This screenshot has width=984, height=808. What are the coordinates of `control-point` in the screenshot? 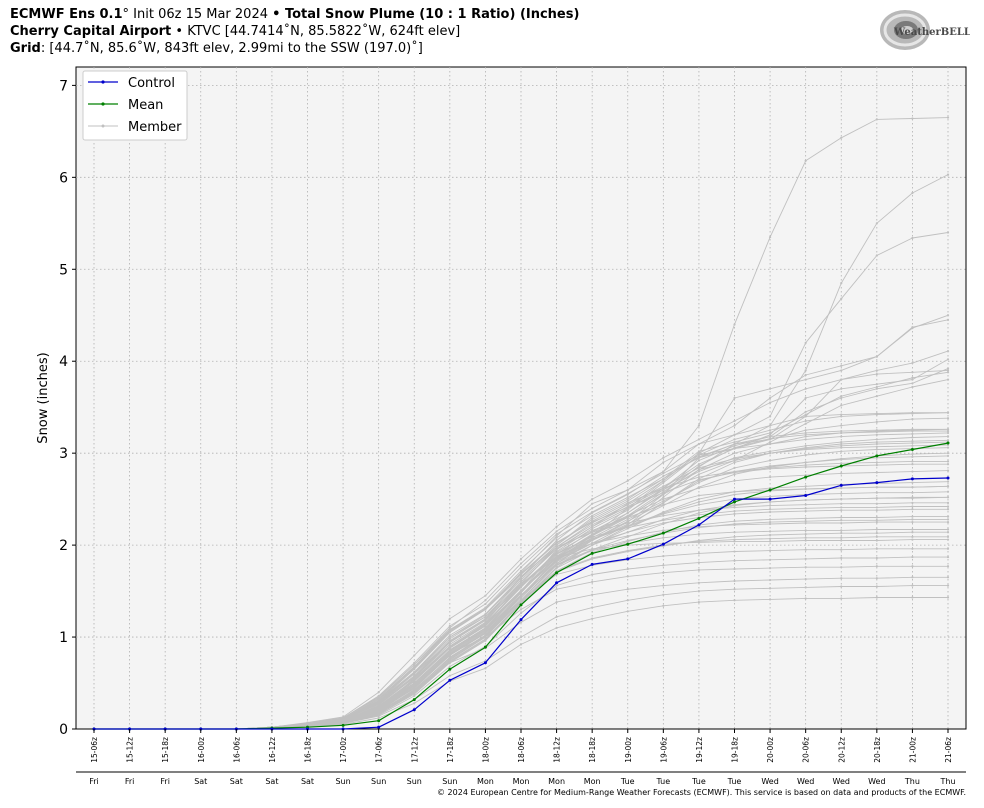 It's located at (628, 559).